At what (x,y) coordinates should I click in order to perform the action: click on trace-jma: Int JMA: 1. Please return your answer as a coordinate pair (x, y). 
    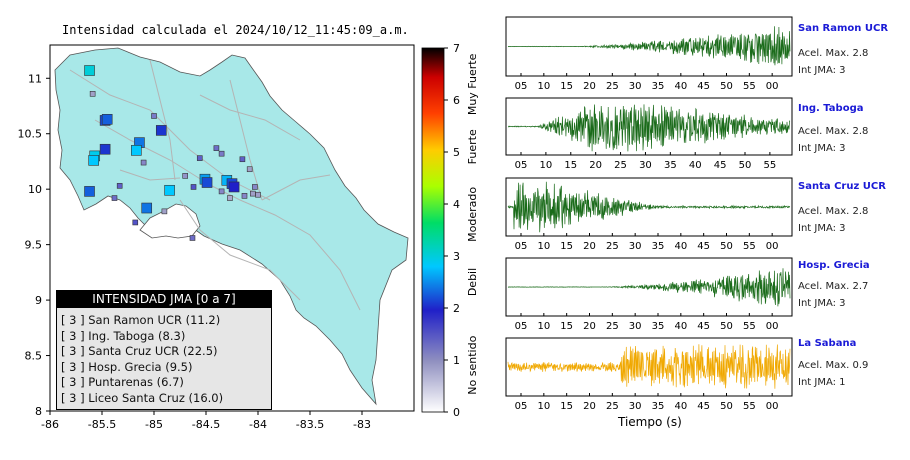
    Looking at the image, I should click on (822, 382).